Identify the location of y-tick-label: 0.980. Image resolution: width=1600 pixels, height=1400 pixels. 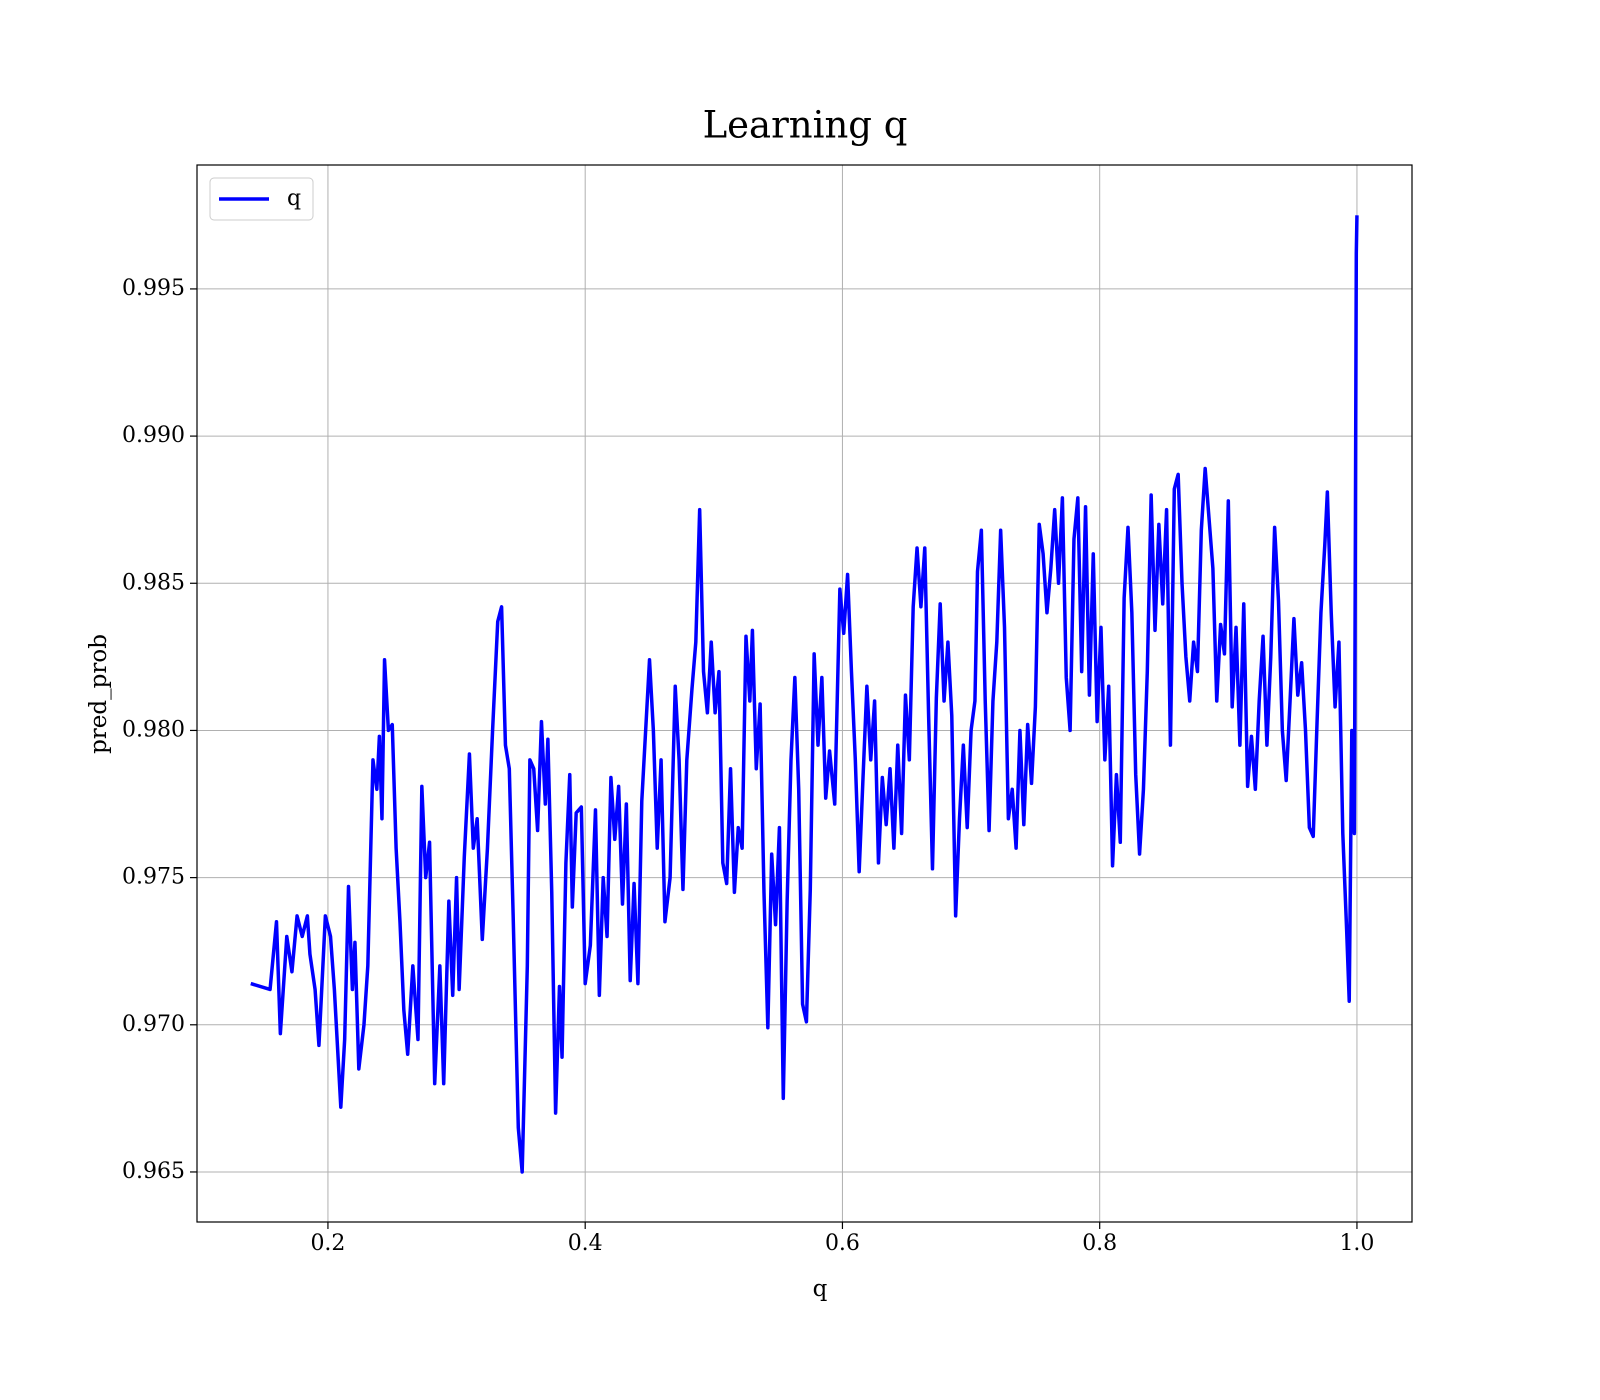
(153, 729).